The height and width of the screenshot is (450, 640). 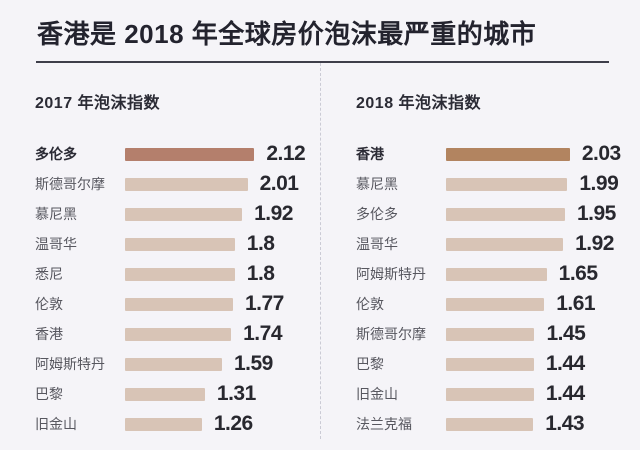 I want to click on chart-row: 香港 1.74, so click(x=177, y=334).